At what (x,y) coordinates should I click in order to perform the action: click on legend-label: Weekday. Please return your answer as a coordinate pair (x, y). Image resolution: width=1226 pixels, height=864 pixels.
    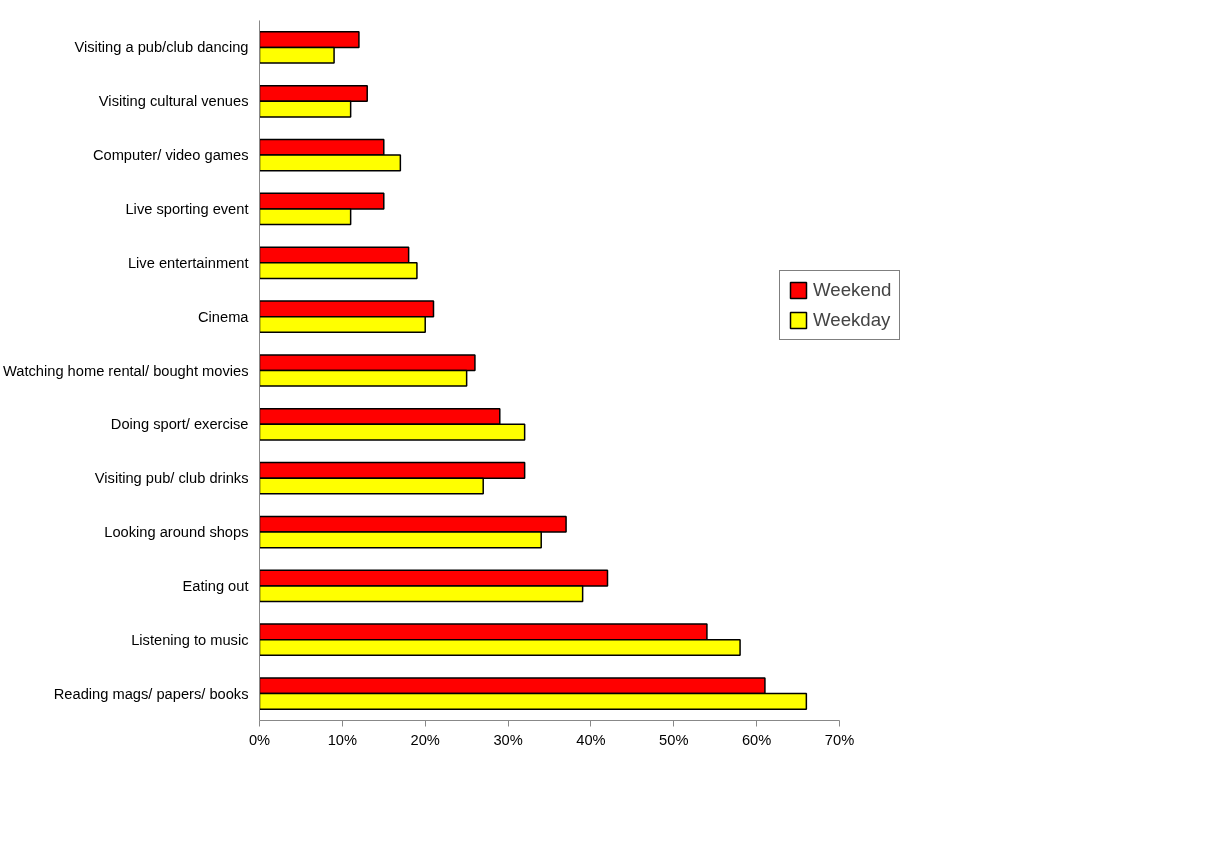
    Looking at the image, I should click on (852, 320).